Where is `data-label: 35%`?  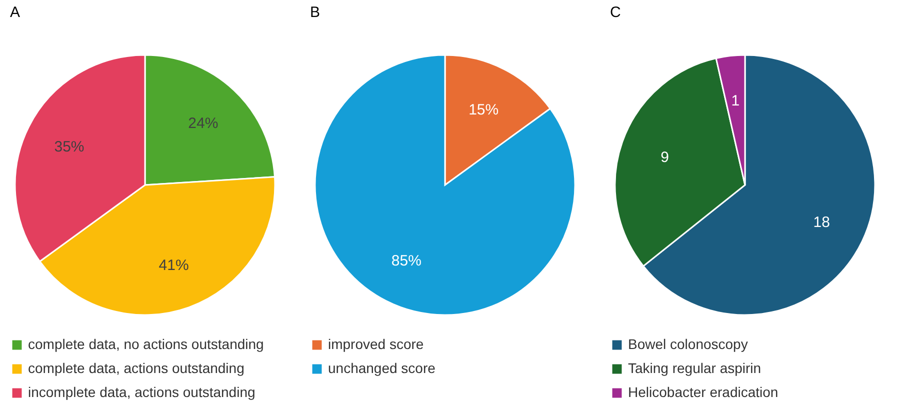 data-label: 35% is located at coordinates (69, 147).